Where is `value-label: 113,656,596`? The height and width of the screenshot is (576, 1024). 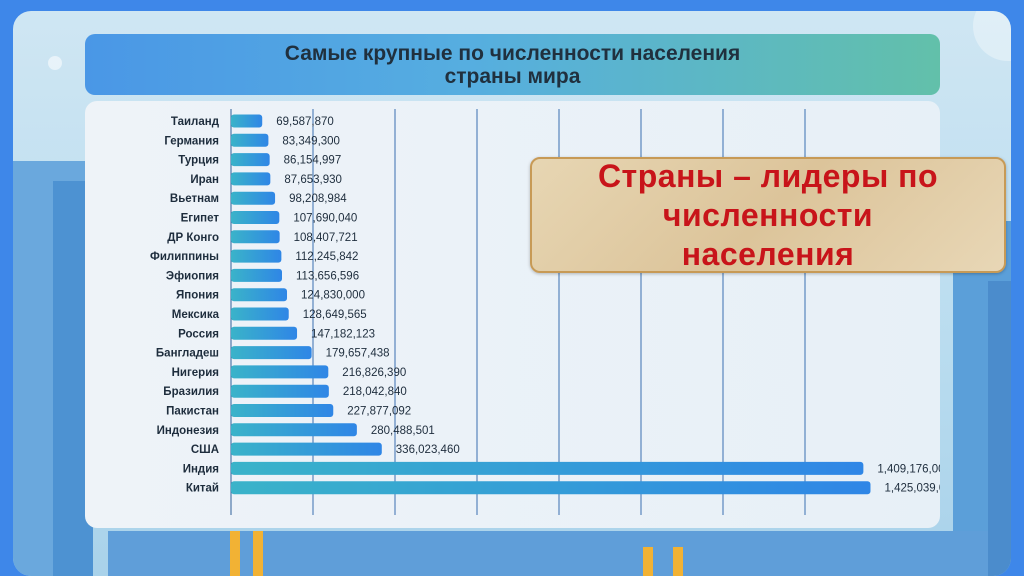
value-label: 113,656,596 is located at coordinates (327, 276).